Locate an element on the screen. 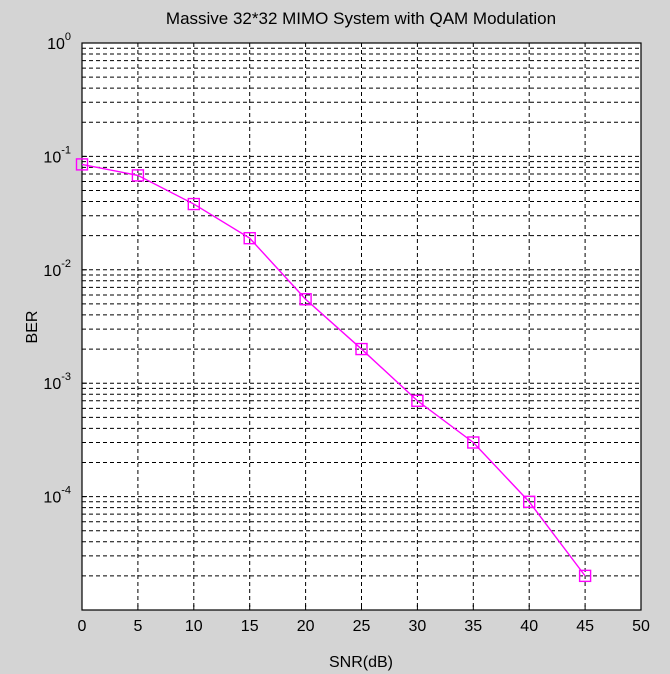  y-tick-label: 10⁻⁴ is located at coordinates (57, 496).